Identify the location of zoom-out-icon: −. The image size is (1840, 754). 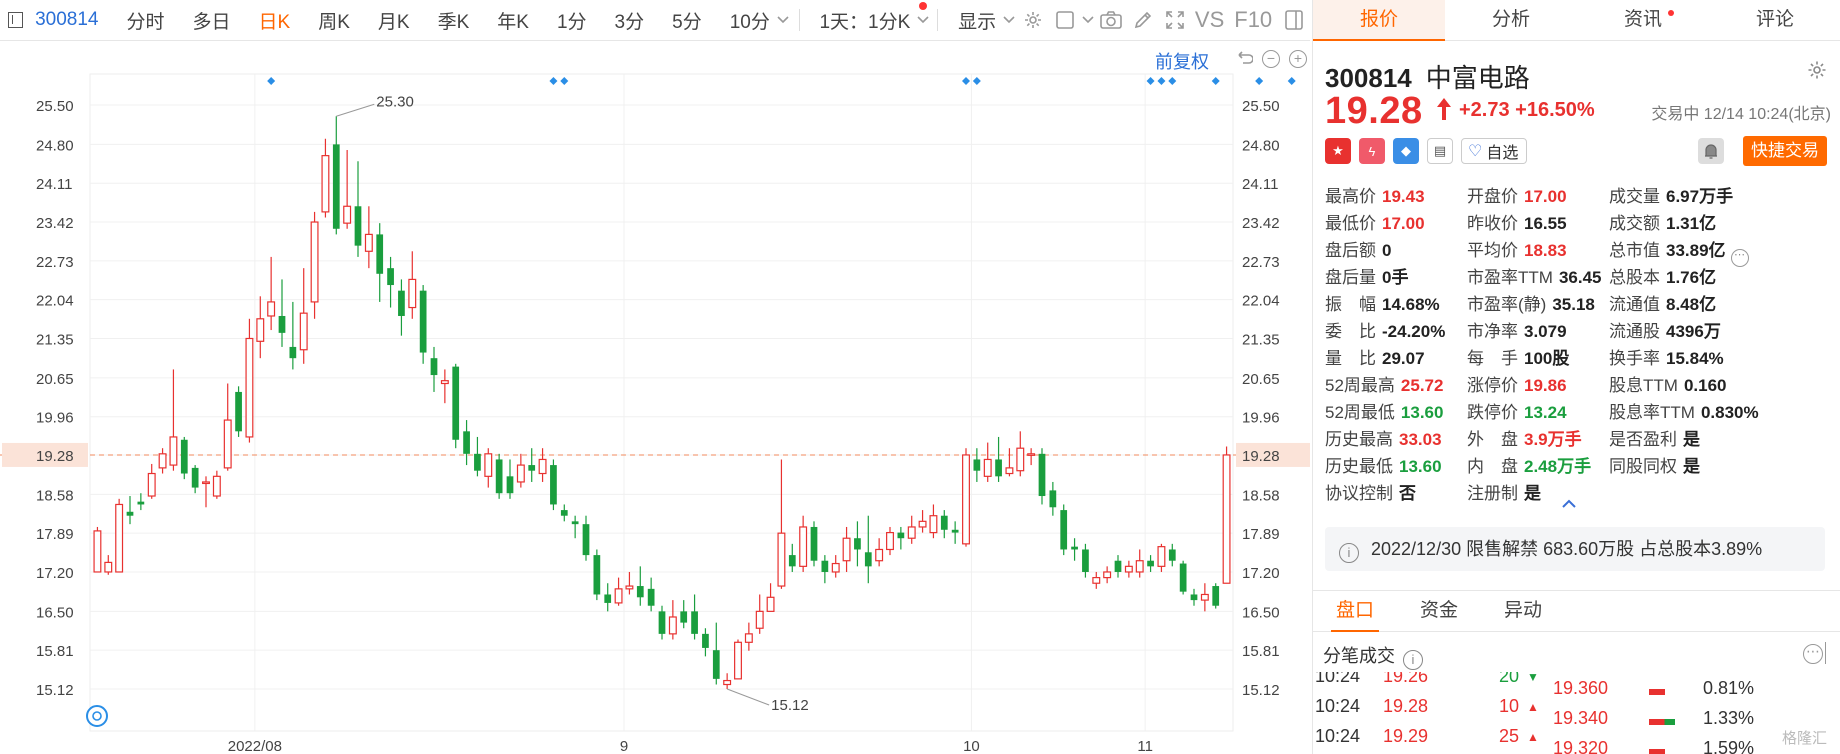
(1271, 59).